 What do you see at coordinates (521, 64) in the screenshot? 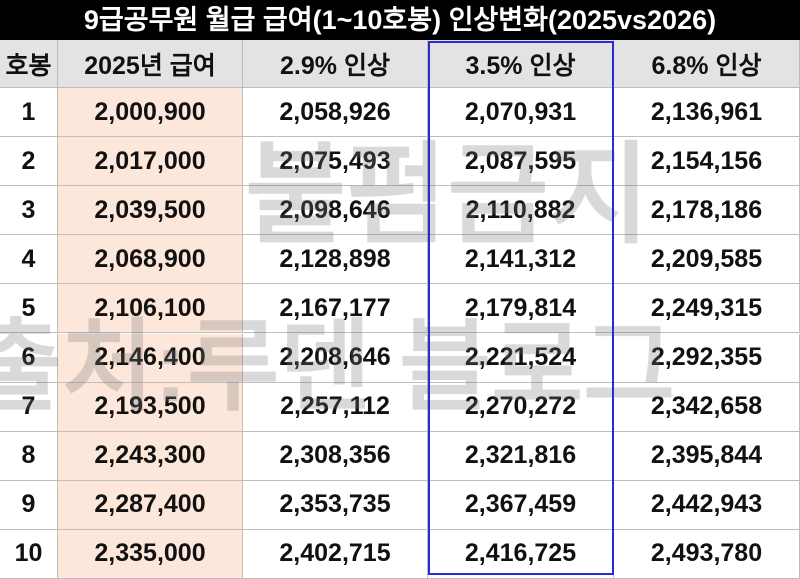
I see `header-cell: 3.5% 인상` at bounding box center [521, 64].